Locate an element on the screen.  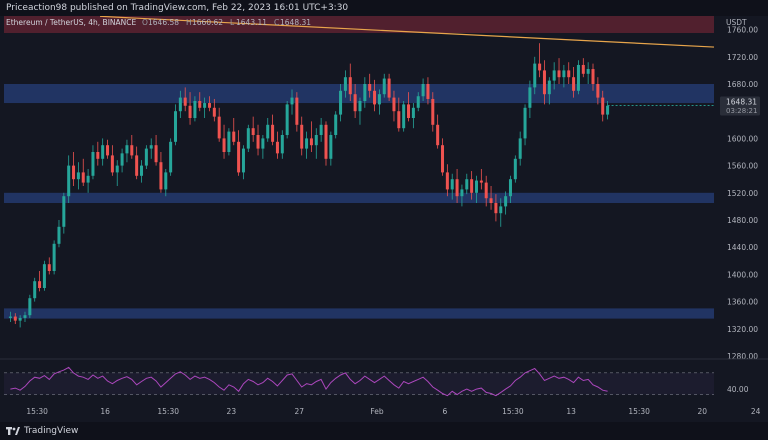
price-tick-label: 1320.00 is located at coordinates (742, 329).